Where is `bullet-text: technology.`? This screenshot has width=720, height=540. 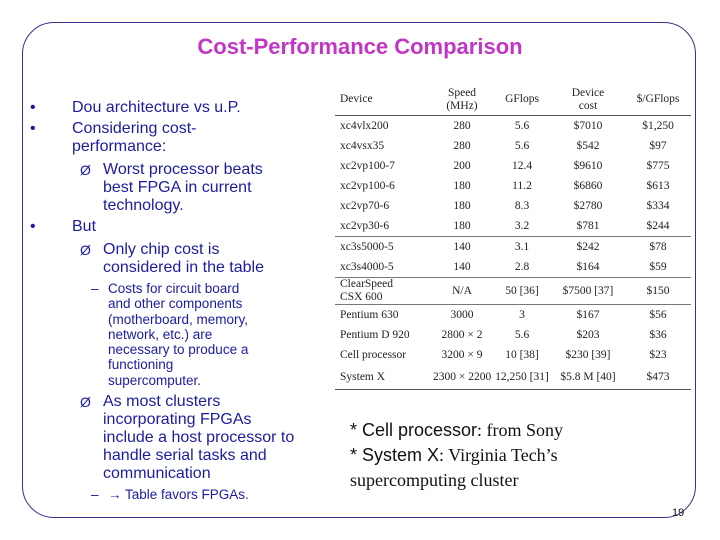 bullet-text: technology. is located at coordinates (143, 205).